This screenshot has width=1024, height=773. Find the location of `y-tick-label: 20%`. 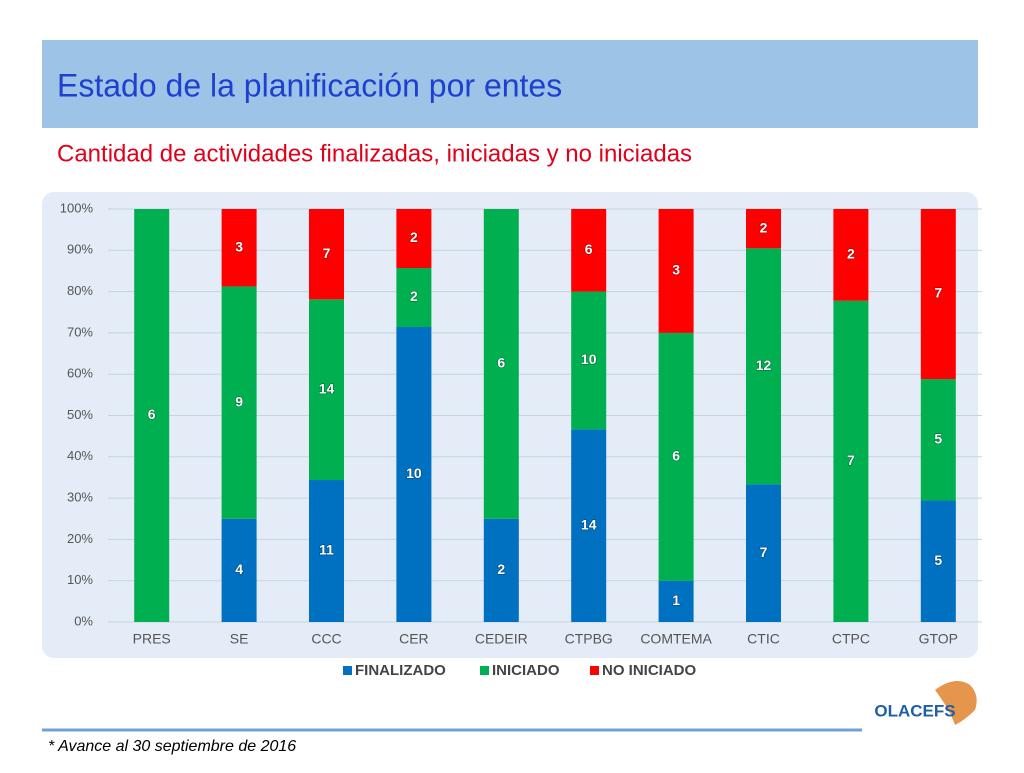

y-tick-label: 20% is located at coordinates (80, 538).